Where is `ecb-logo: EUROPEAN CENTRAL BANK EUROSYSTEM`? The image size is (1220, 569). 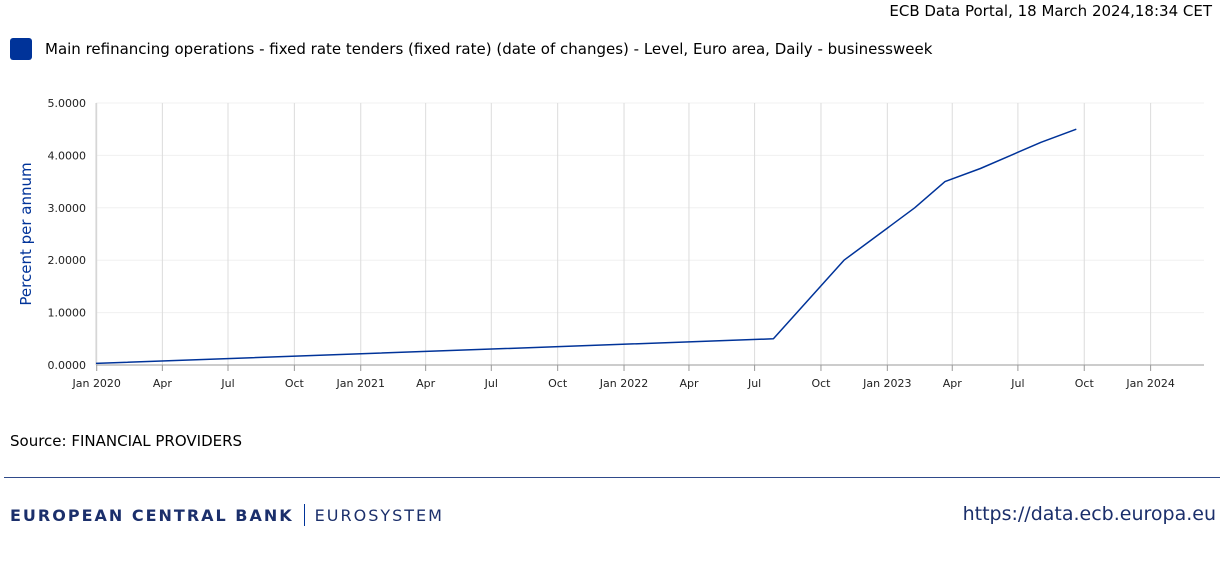 ecb-logo: EUROPEAN CENTRAL BANK EUROSYSTEM is located at coordinates (227, 515).